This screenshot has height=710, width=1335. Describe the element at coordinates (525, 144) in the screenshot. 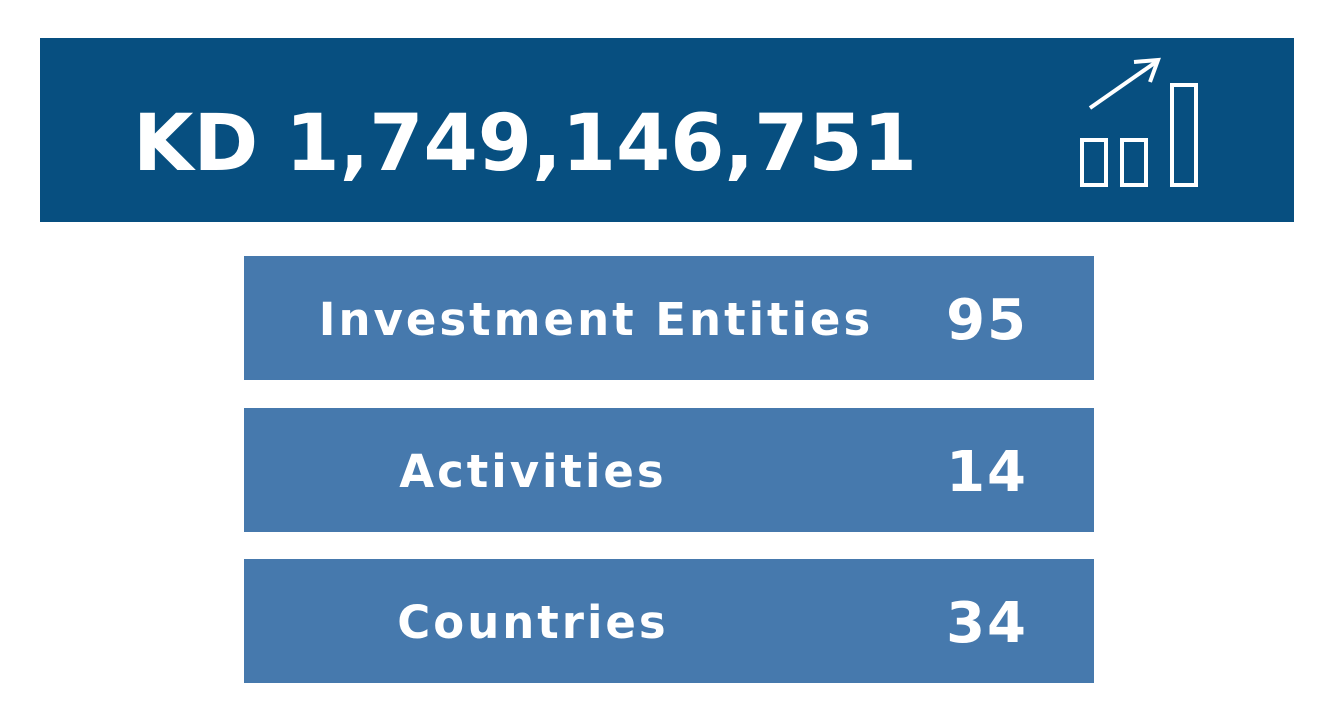

I see `total-amount: KD 1,749,146,751` at that location.